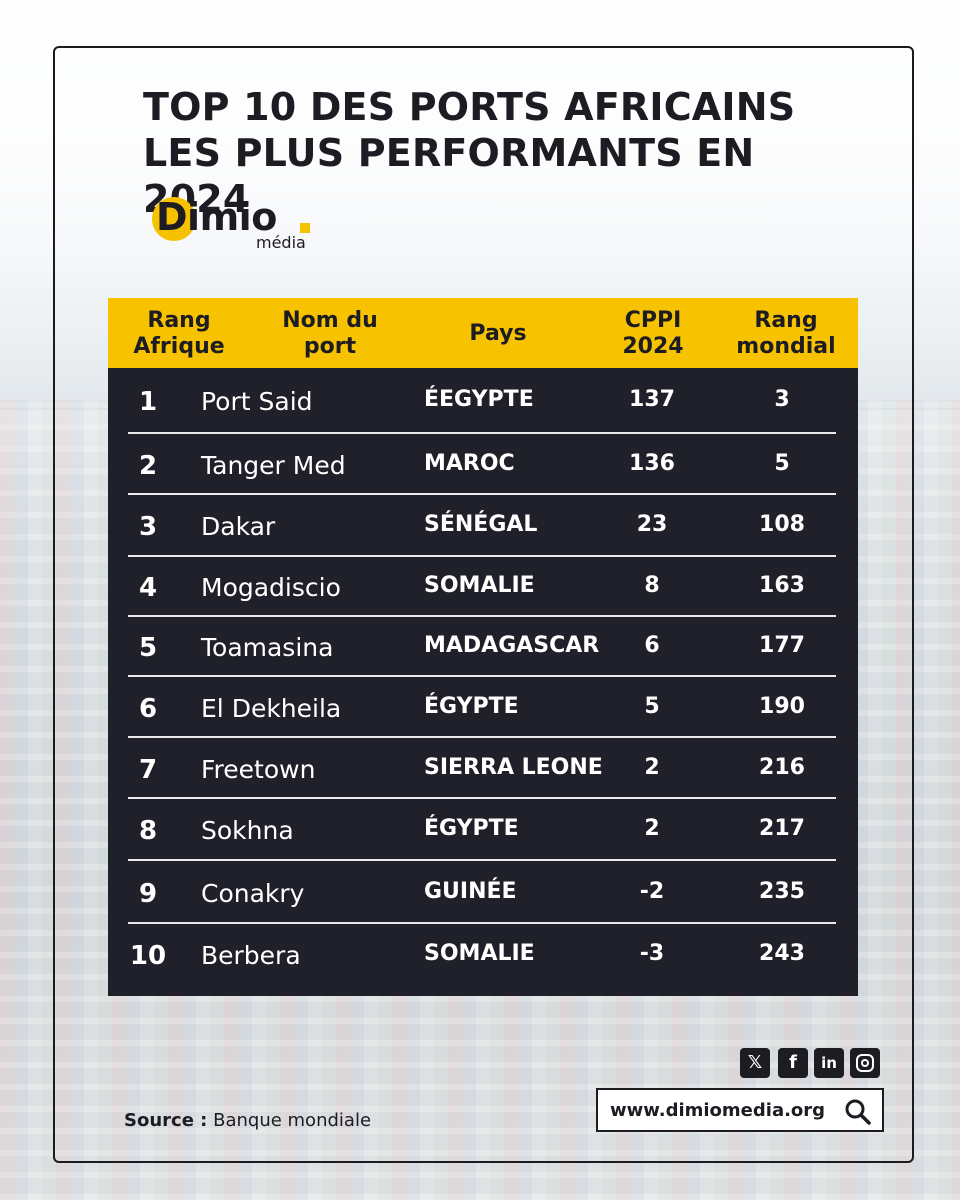 Image resolution: width=960 pixels, height=1200 pixels. Describe the element at coordinates (652, 585) in the screenshot. I see `cell-cppi: 8` at that location.